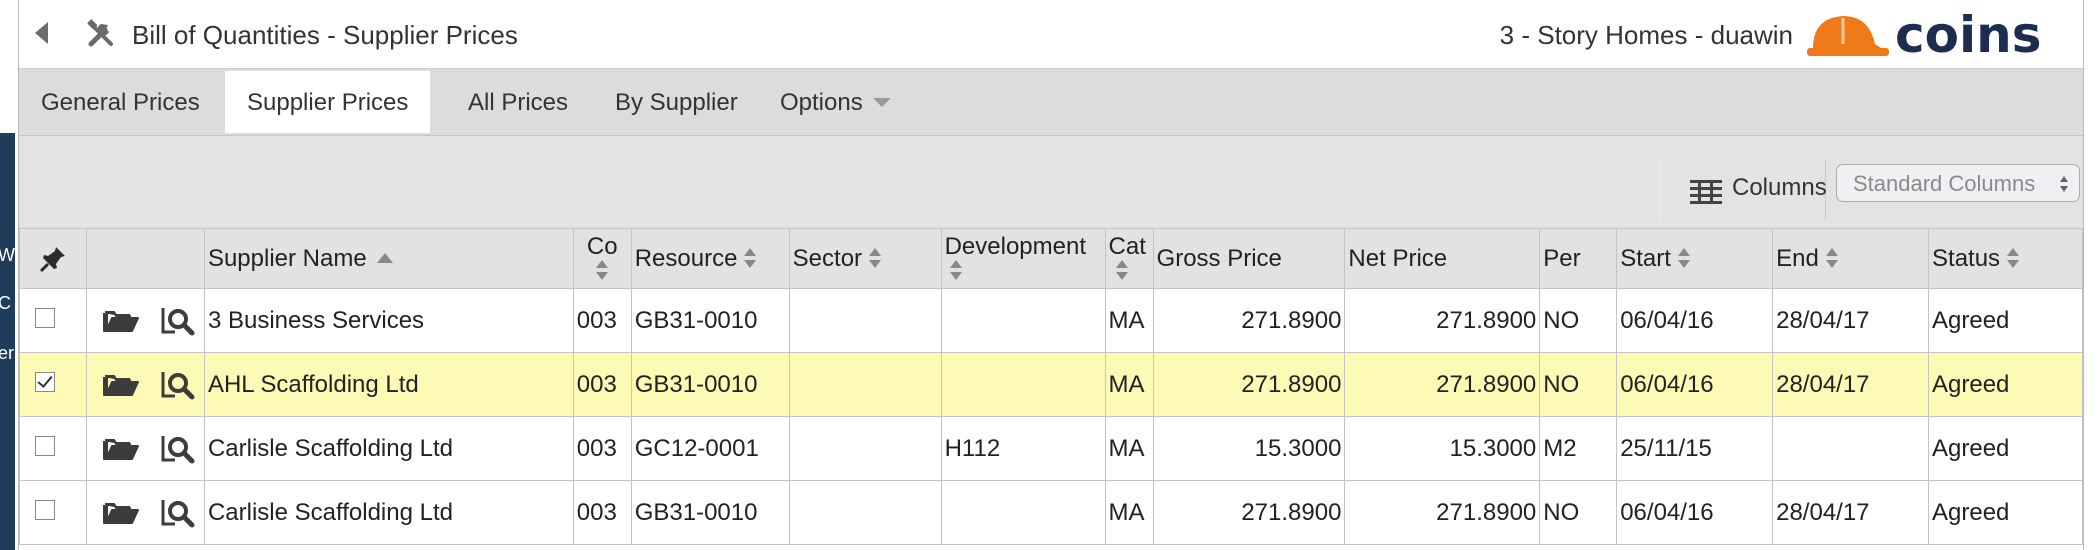 Image resolution: width=2100 pixels, height=550 pixels. What do you see at coordinates (827, 258) in the screenshot?
I see `header-label: Sector` at bounding box center [827, 258].